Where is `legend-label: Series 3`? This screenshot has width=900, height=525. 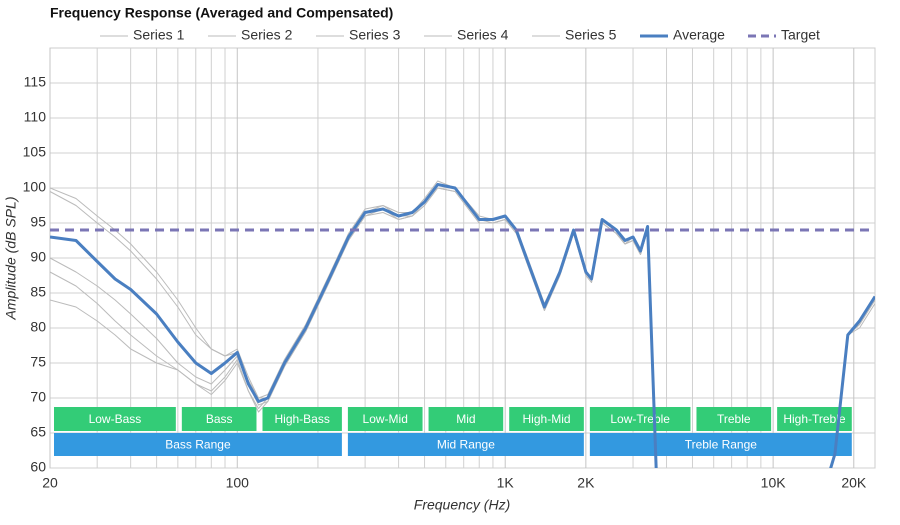 legend-label: Series 3 is located at coordinates (375, 35).